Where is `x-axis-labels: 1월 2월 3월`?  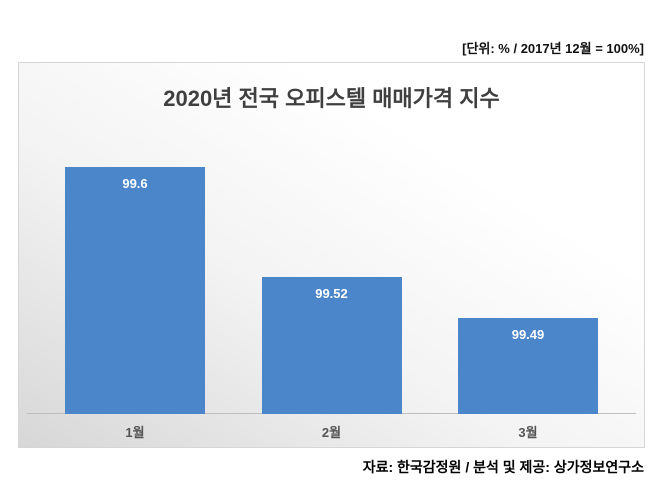 x-axis-labels: 1월 2월 3월 is located at coordinates (331, 431).